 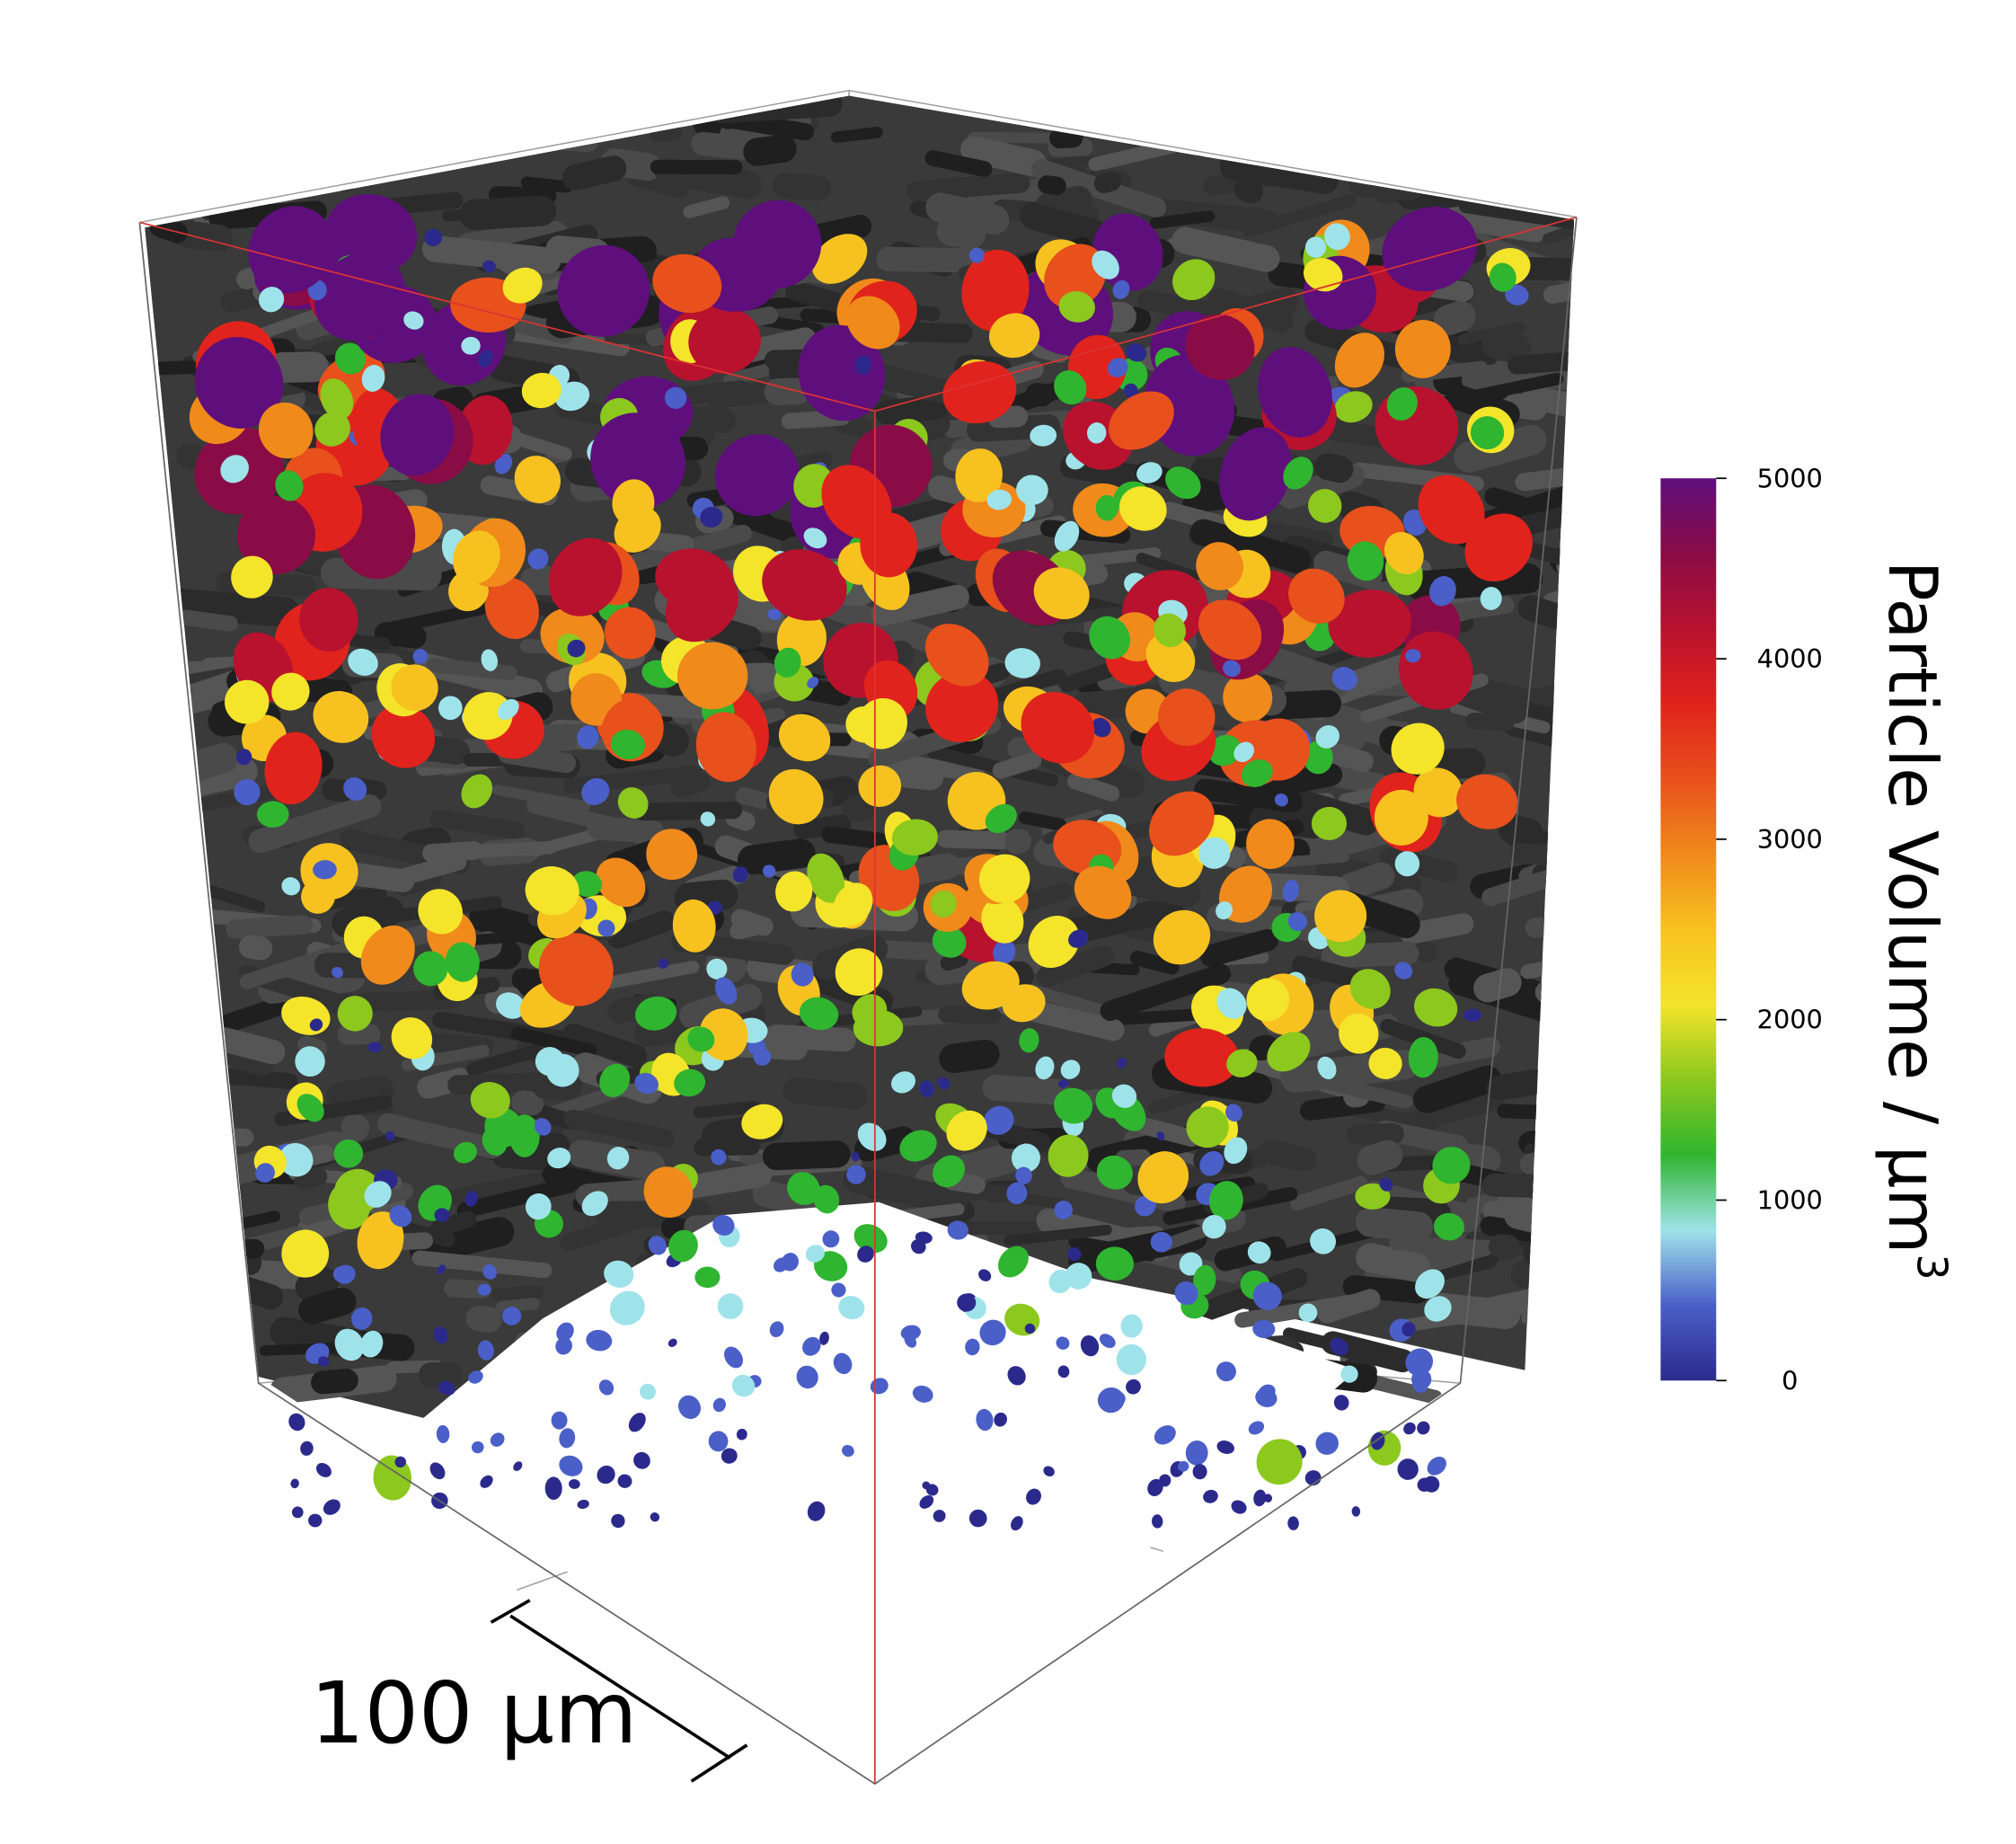 I want to click on scale-bar-label: 100 µm, so click(x=474, y=1713).